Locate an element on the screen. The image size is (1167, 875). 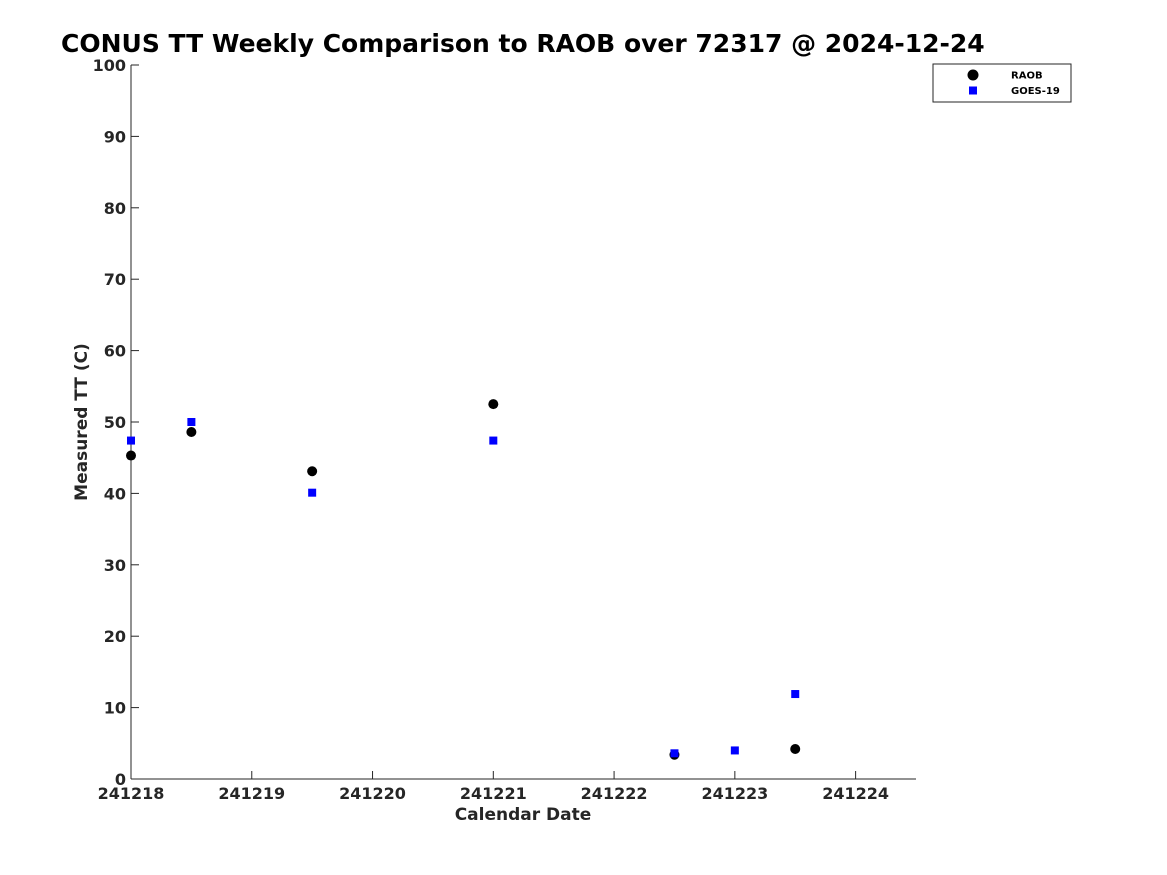
legend: RAOB GOES-19 is located at coordinates (1002, 83).